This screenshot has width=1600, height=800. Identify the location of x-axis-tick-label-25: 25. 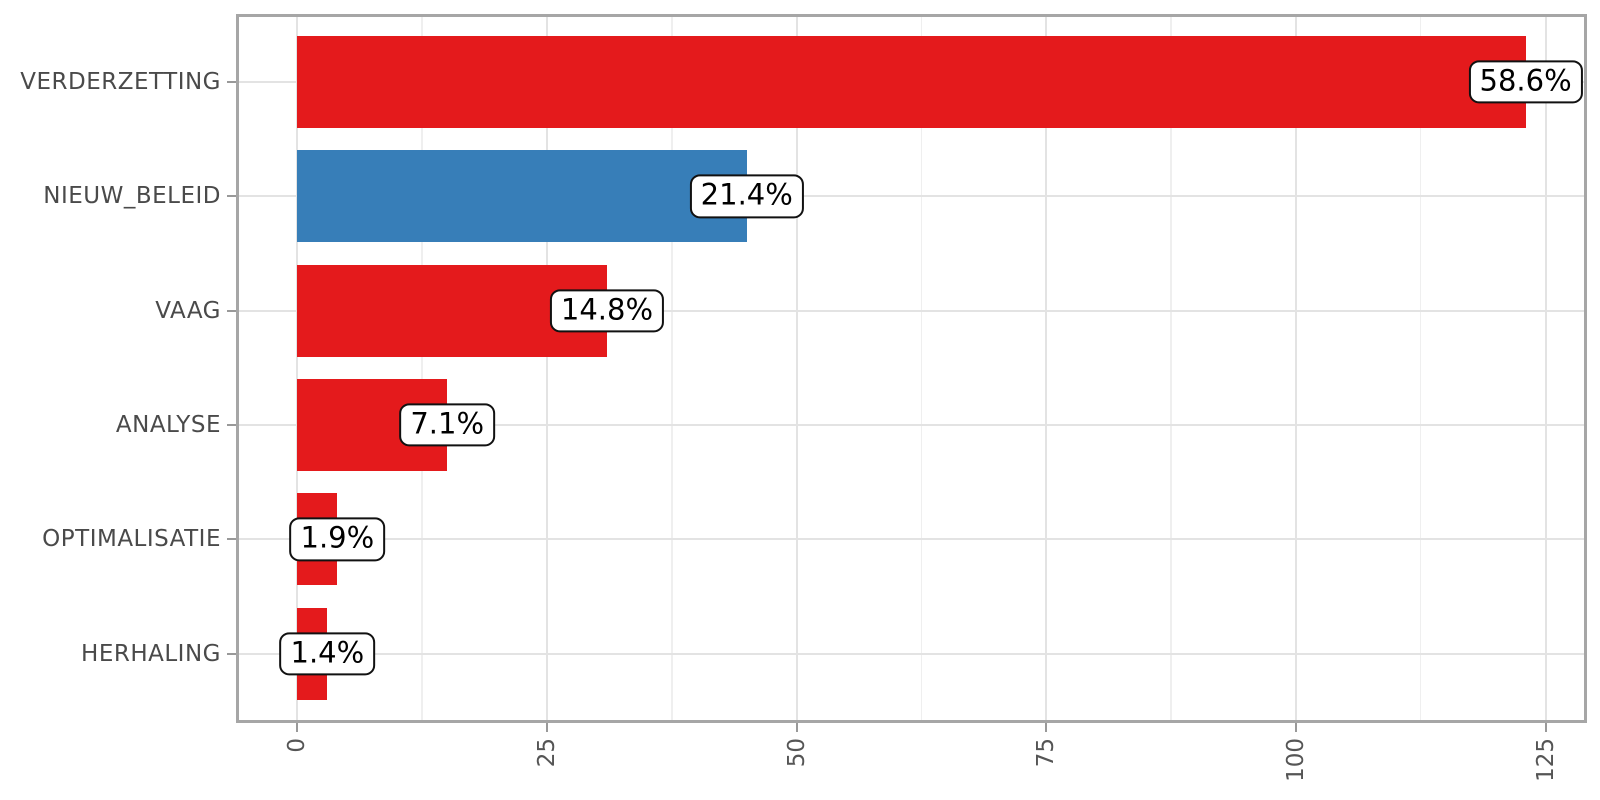
(547, 753).